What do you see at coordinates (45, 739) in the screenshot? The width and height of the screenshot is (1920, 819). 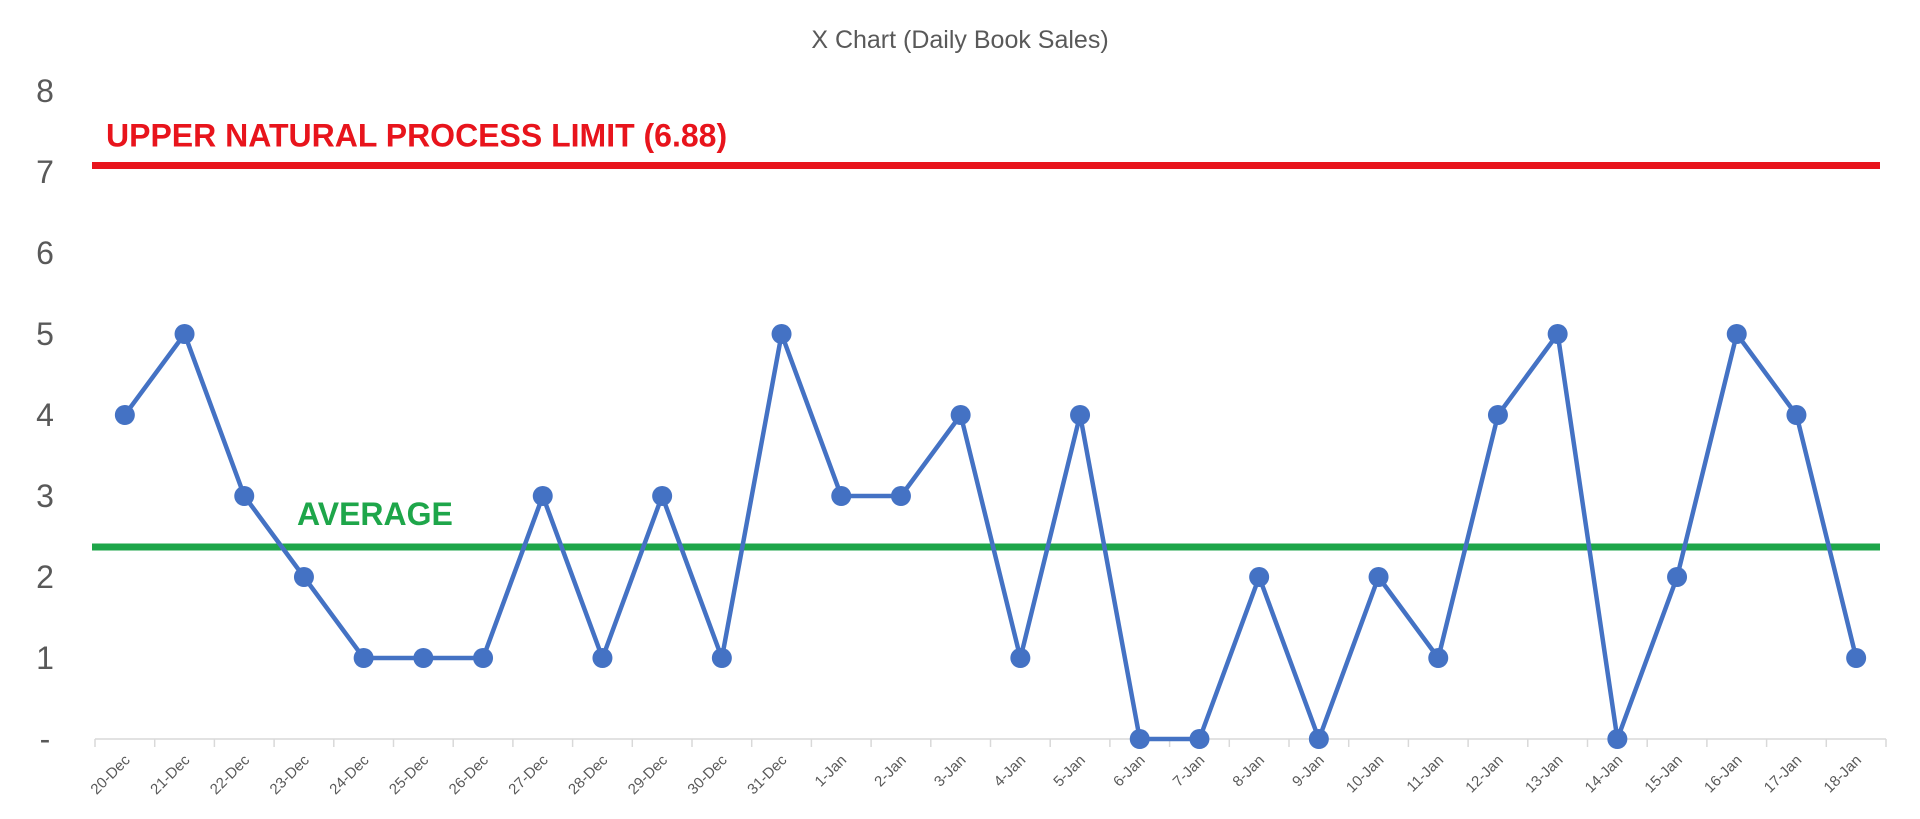 I see `y-tick-label: -` at bounding box center [45, 739].